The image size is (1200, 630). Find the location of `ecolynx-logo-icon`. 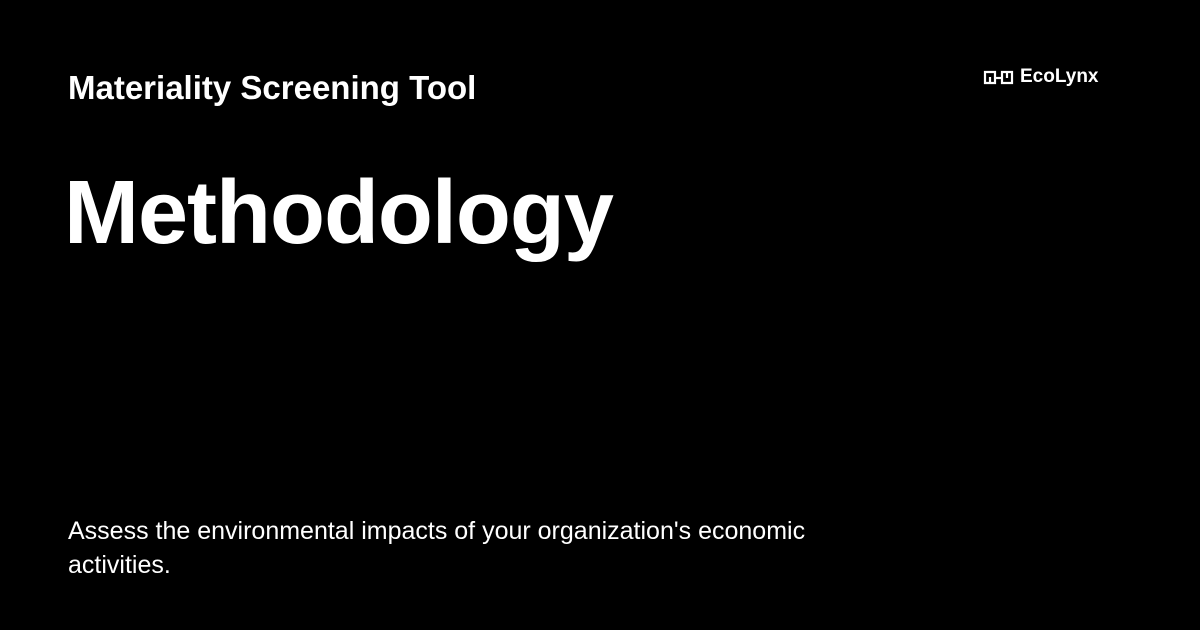

ecolynx-logo-icon is located at coordinates (998, 77).